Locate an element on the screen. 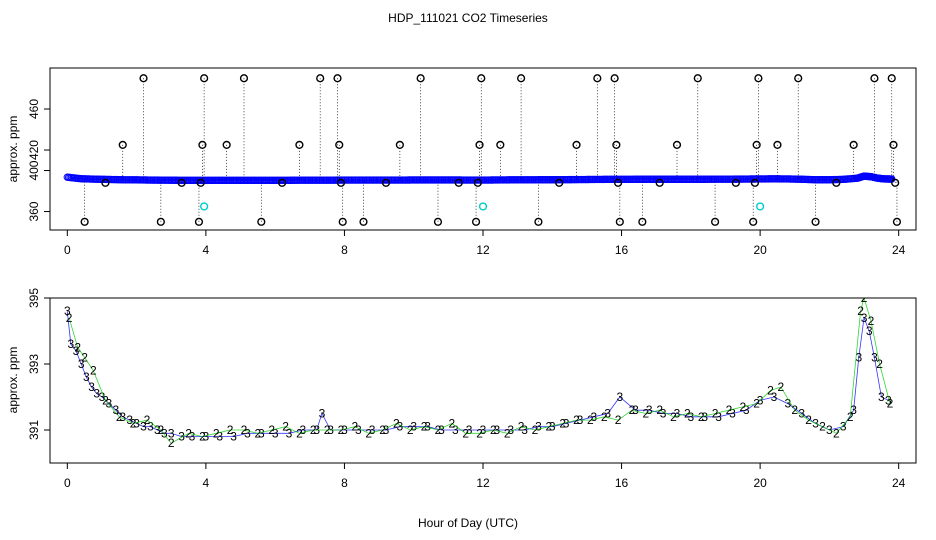  top-x-axis: 0 4 8 12 16 20 24 is located at coordinates (485, 243).